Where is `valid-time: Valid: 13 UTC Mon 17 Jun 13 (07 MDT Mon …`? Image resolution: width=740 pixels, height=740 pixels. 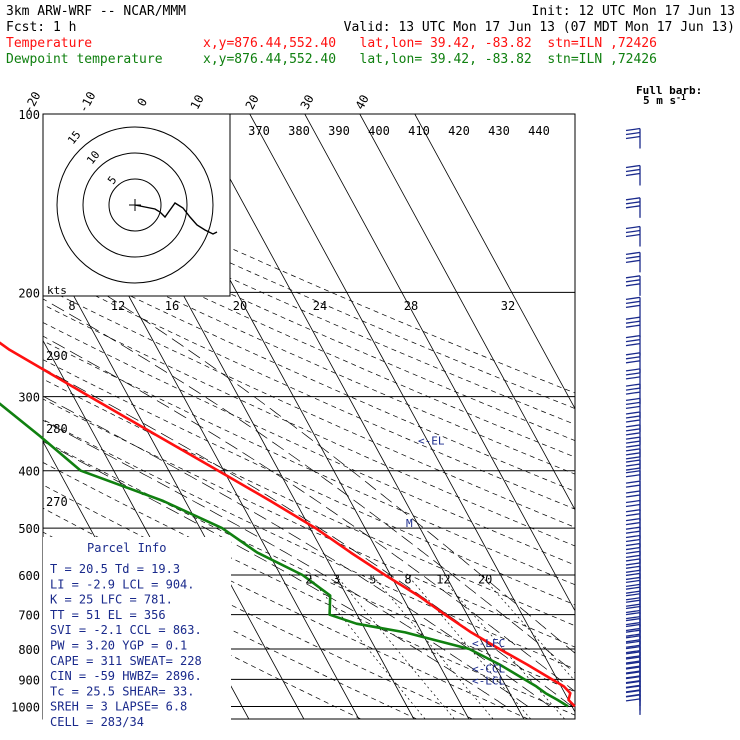 valid-time: Valid: 13 UTC Mon 17 Jun 13 (07 MDT Mon … is located at coordinates (539, 27).